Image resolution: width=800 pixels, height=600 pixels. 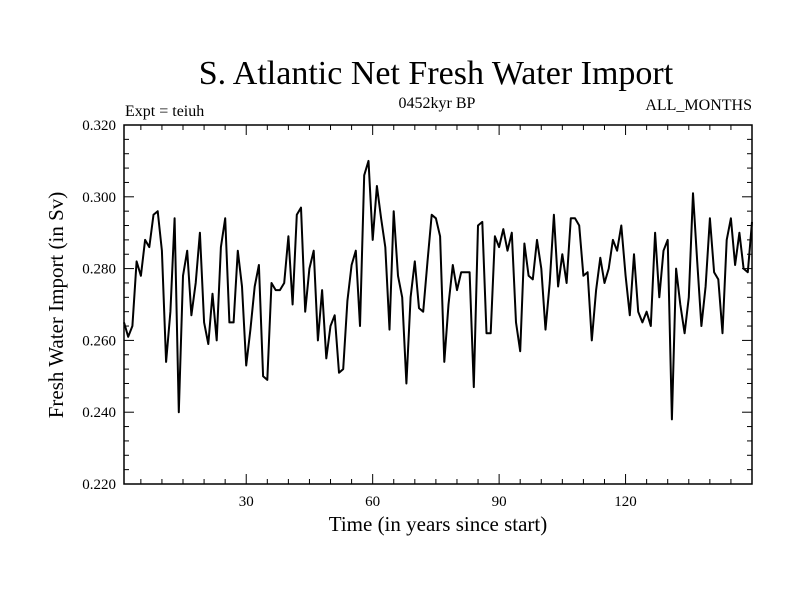 I want to click on x-tick-label: 120, so click(x=625, y=502).